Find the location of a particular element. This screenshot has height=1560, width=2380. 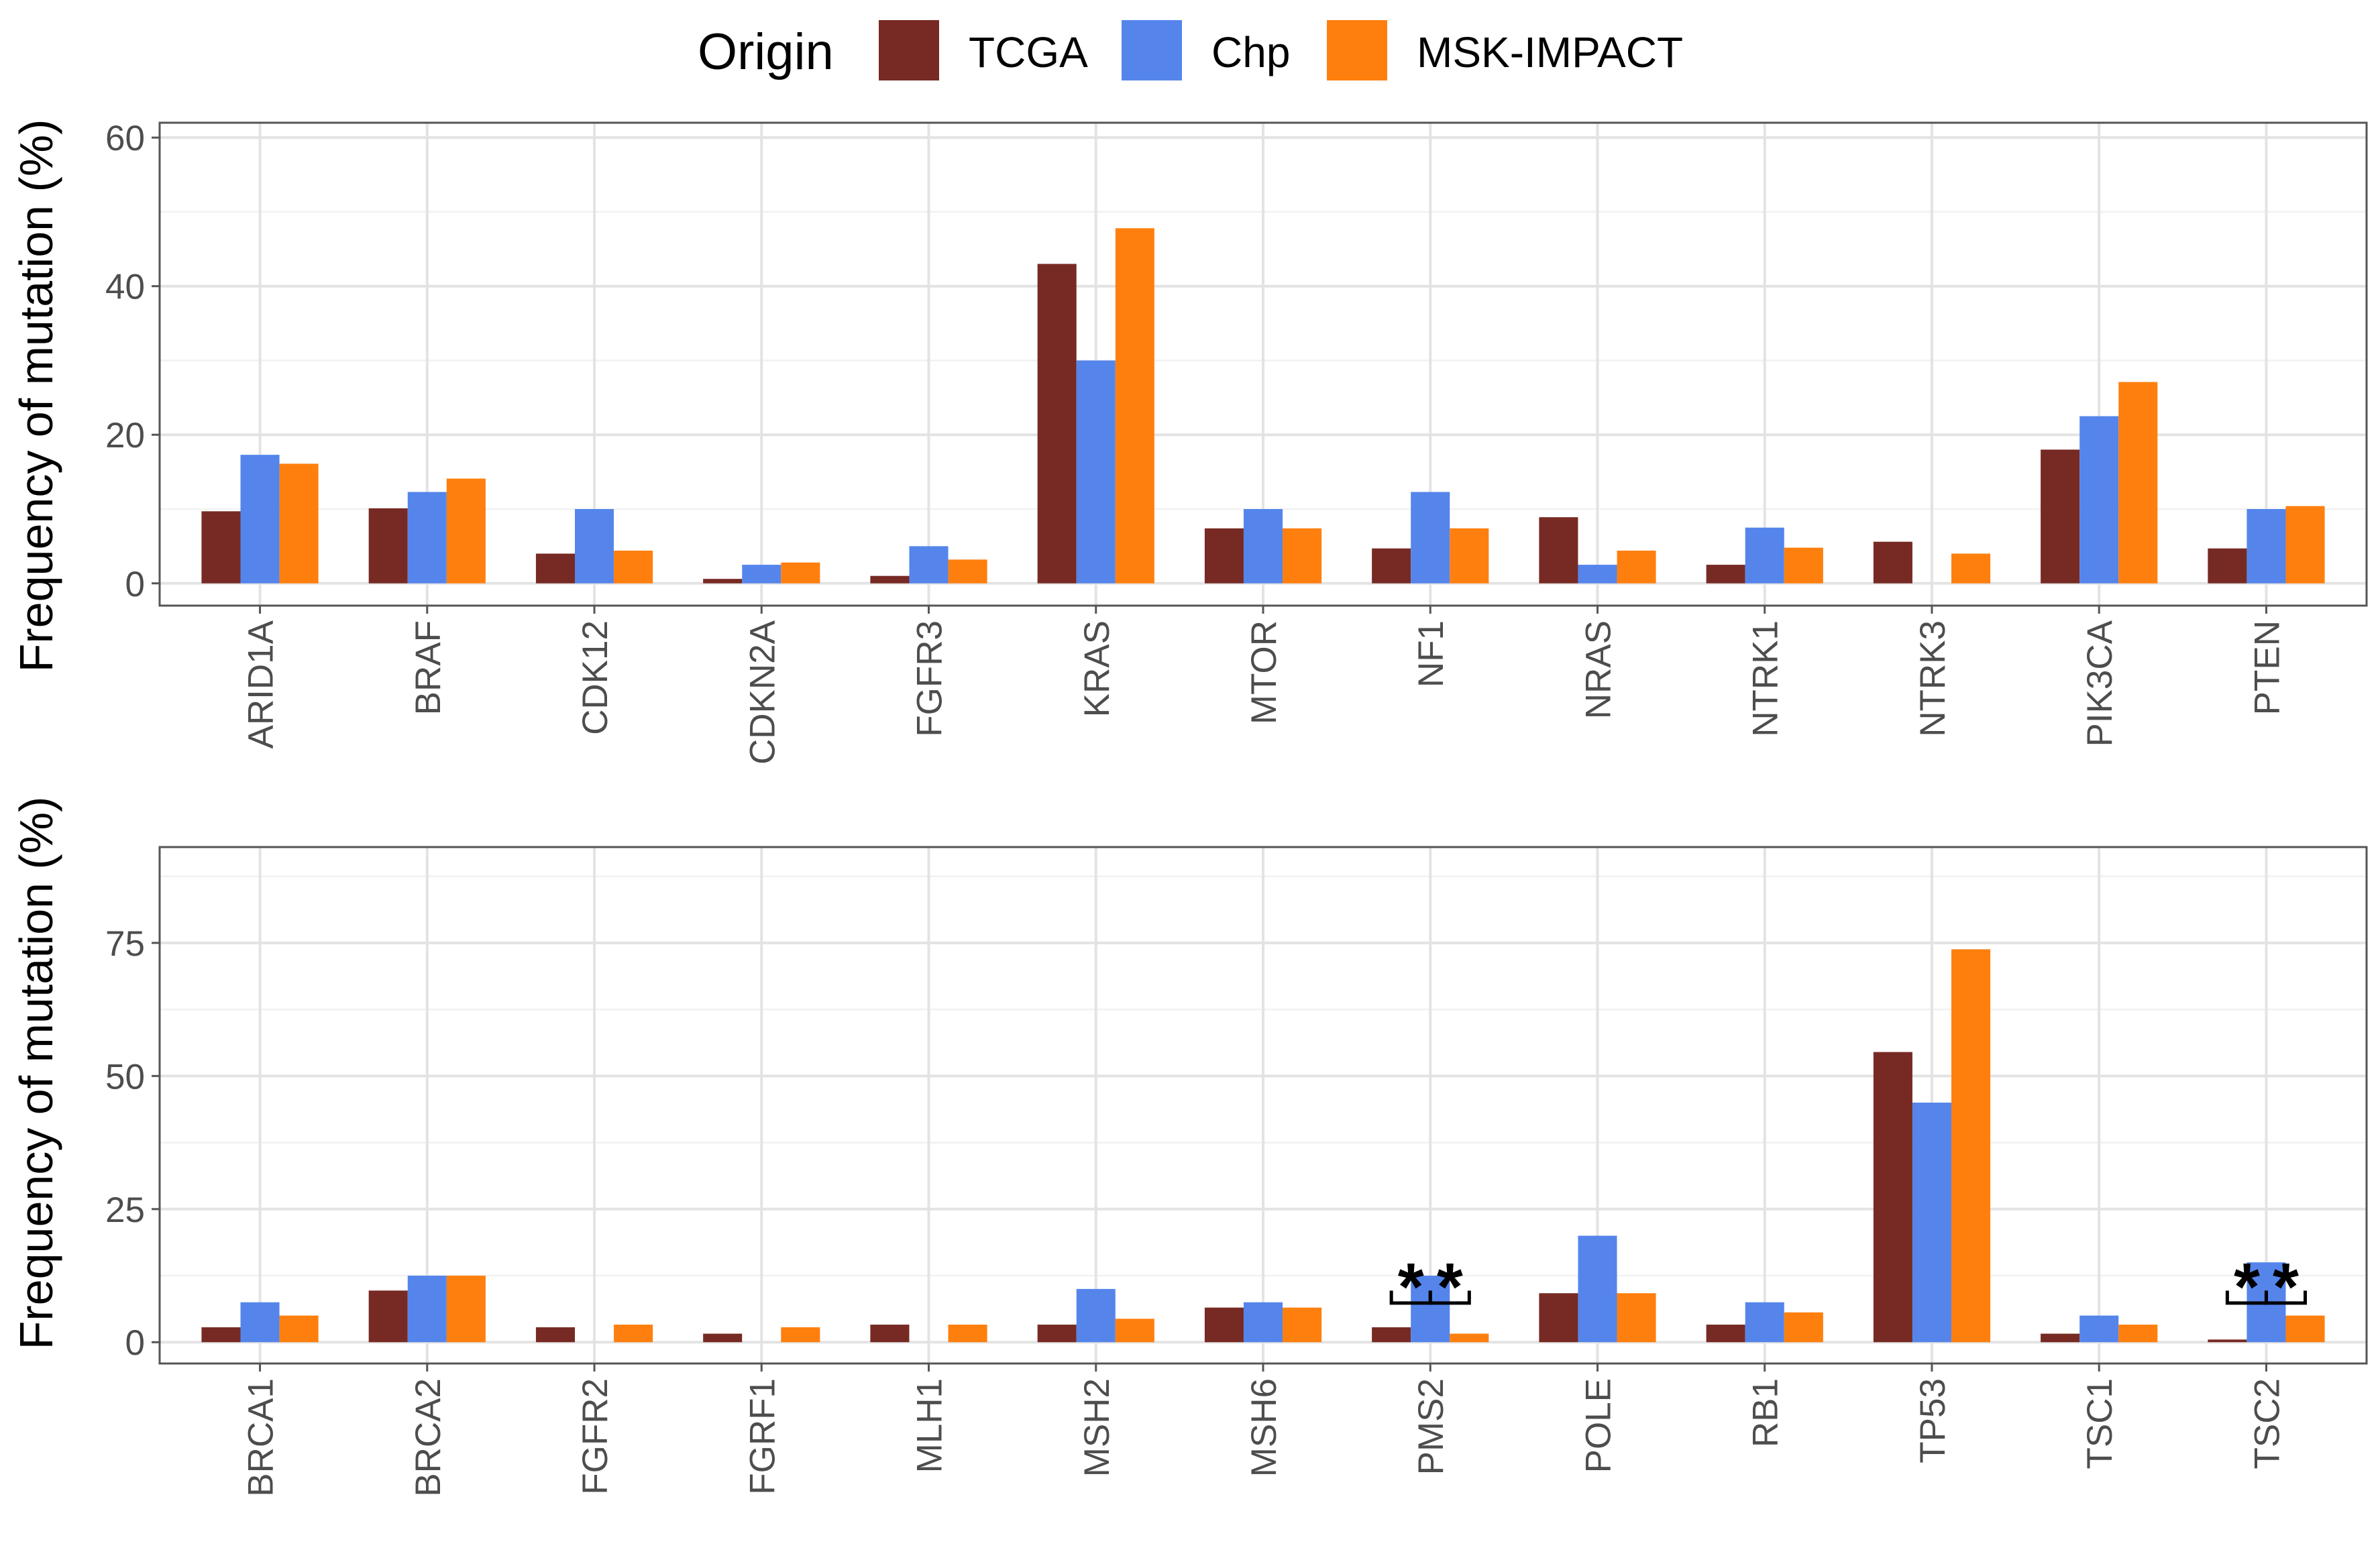

bar-tcga-tsc2 is located at coordinates (2227, 1341).